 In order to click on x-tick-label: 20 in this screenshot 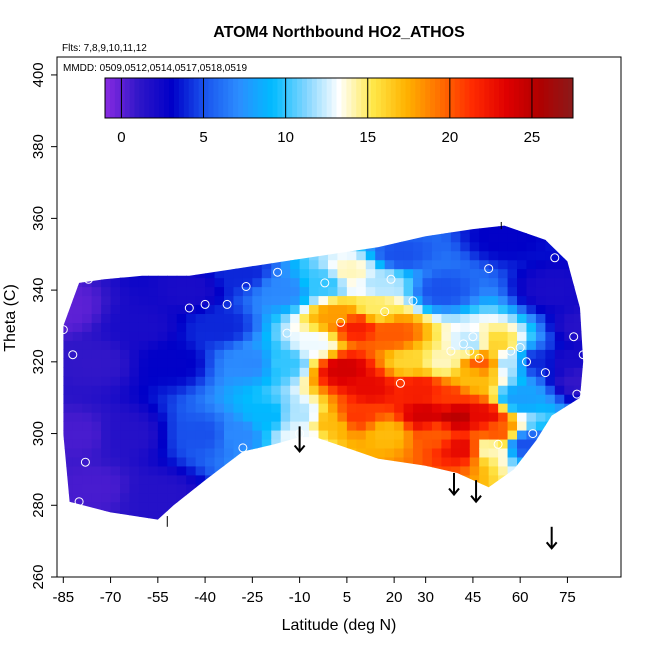, I will do `click(394, 597)`.